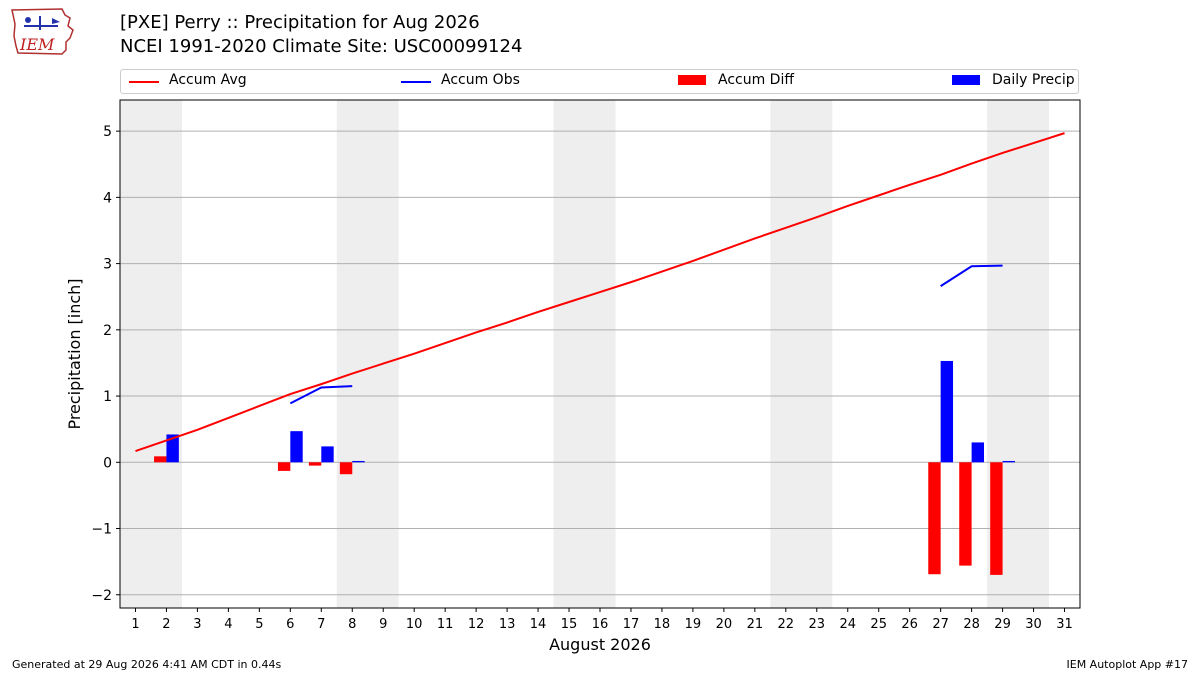 The image size is (1200, 675). I want to click on x-tick-label-5: 5, so click(259, 624).